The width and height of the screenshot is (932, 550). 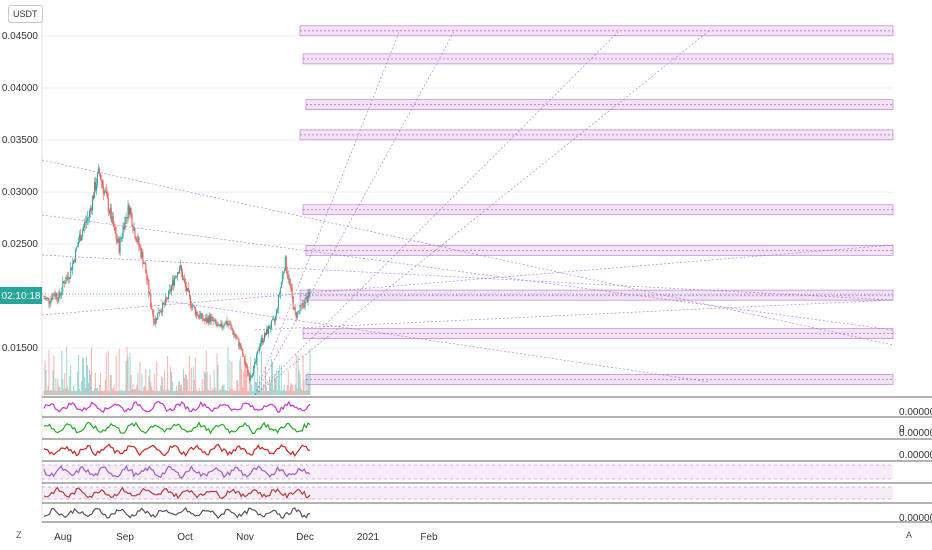 What do you see at coordinates (909, 535) in the screenshot?
I see `auto-scale-right-button: A` at bounding box center [909, 535].